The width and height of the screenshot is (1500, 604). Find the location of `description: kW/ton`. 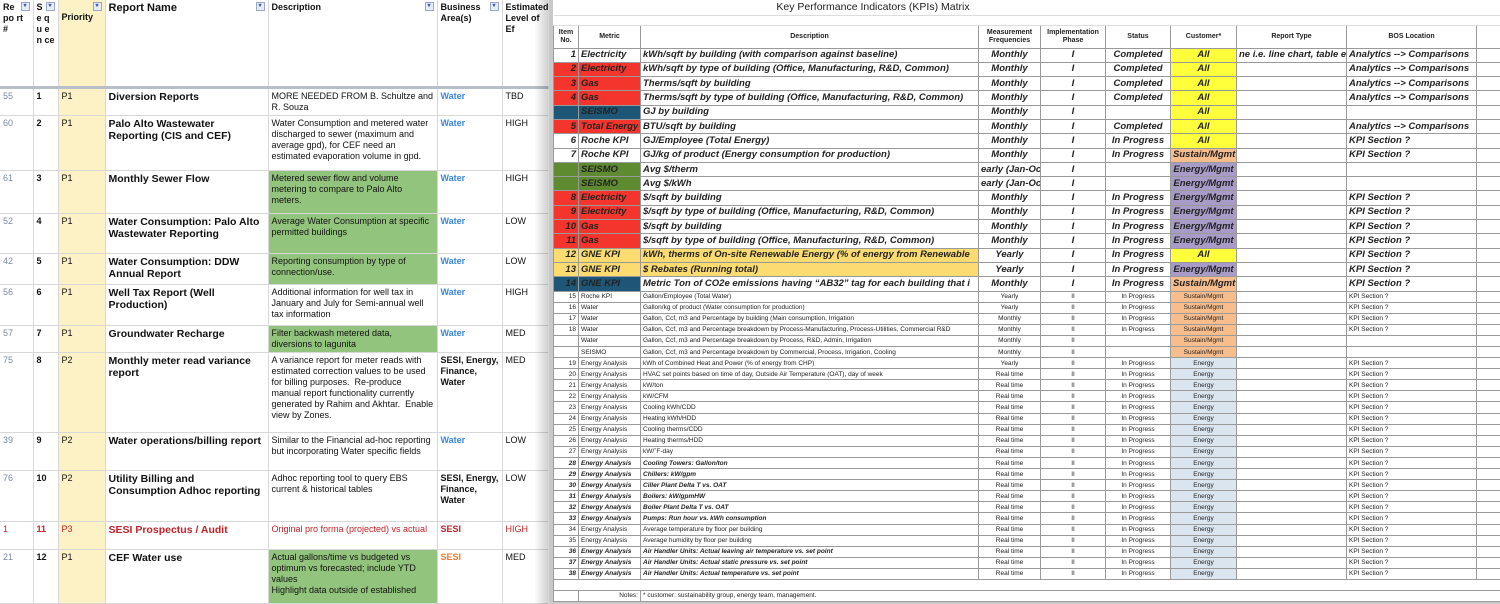

description: kW/ton is located at coordinates (809, 385).